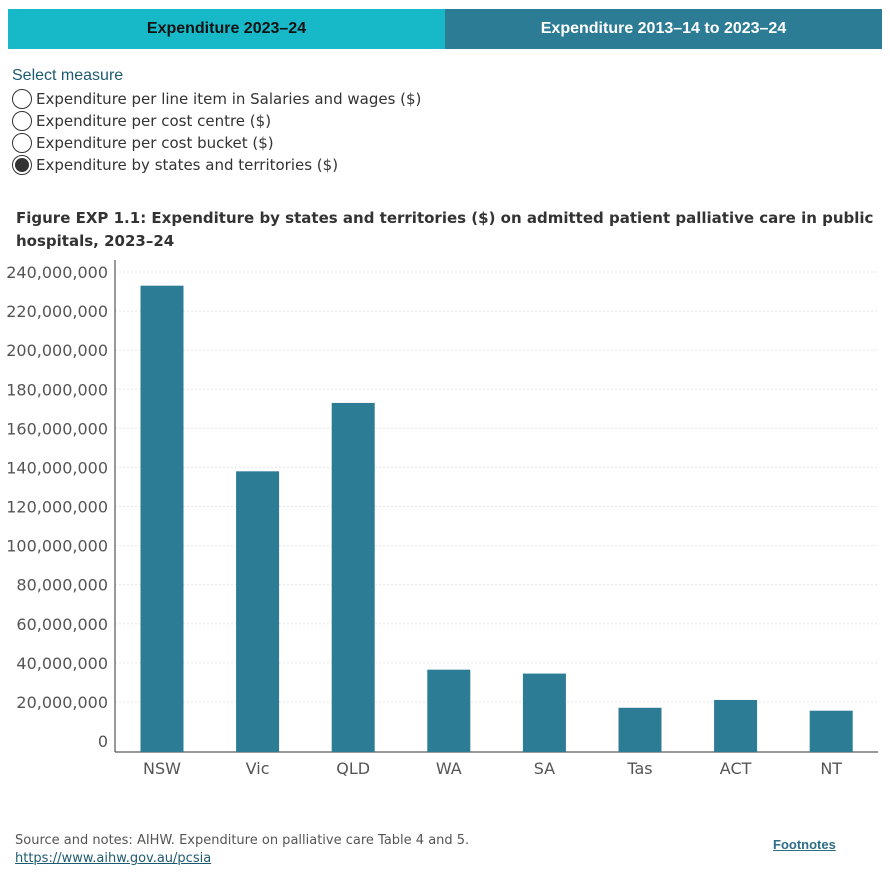 The image size is (890, 880). I want to click on x-tick-label: NSW, so click(162, 768).